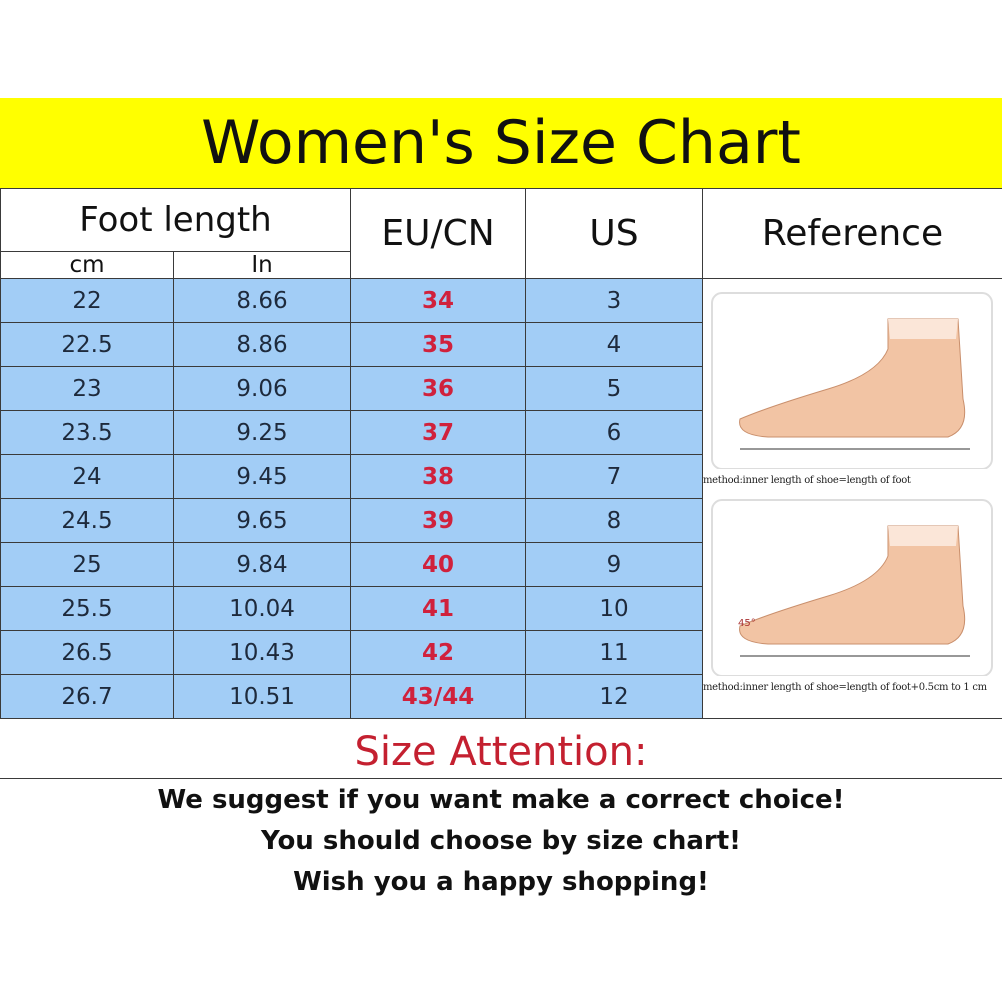 This screenshot has width=1002, height=1002. I want to click on attention-line: You should choose by size chart!, so click(501, 841).